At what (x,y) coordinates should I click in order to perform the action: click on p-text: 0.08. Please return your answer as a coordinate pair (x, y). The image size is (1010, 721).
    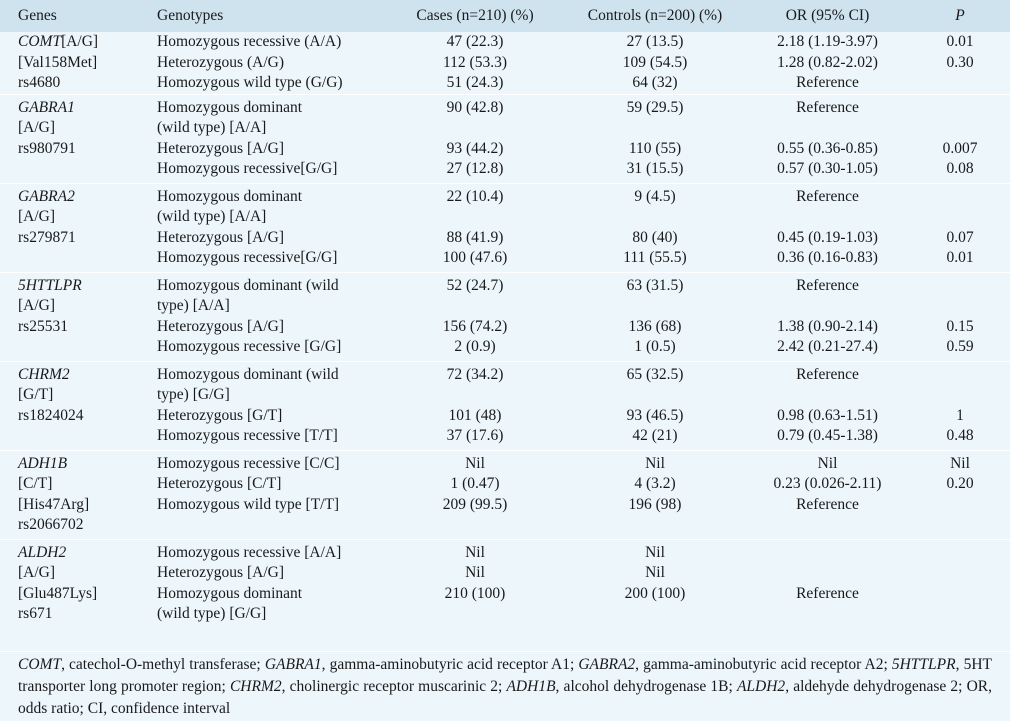
    Looking at the image, I should click on (960, 168).